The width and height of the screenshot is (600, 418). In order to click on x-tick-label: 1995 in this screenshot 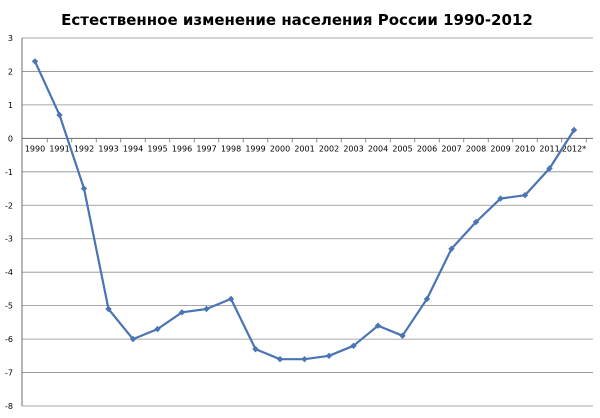, I will do `click(157, 148)`.